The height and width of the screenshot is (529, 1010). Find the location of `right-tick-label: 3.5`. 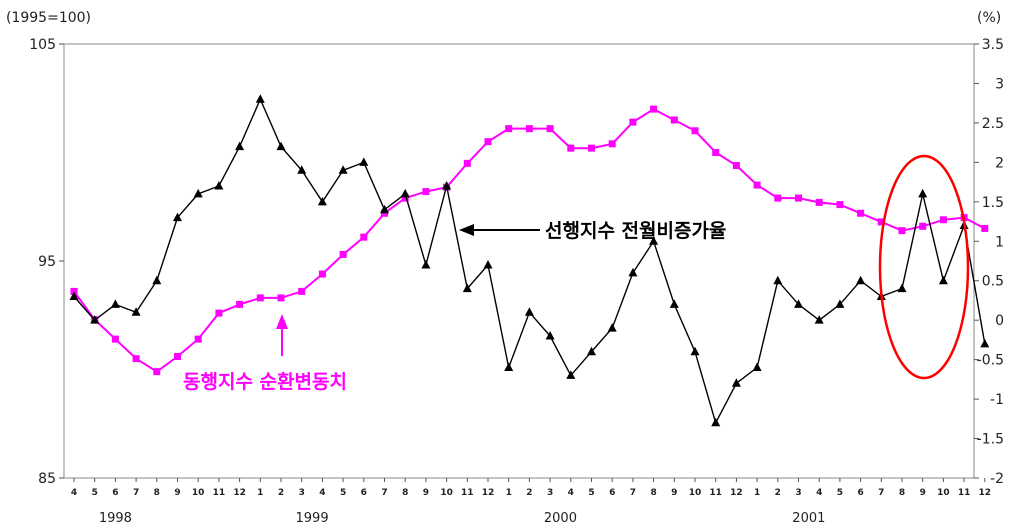

right-tick-label: 3.5 is located at coordinates (993, 45).